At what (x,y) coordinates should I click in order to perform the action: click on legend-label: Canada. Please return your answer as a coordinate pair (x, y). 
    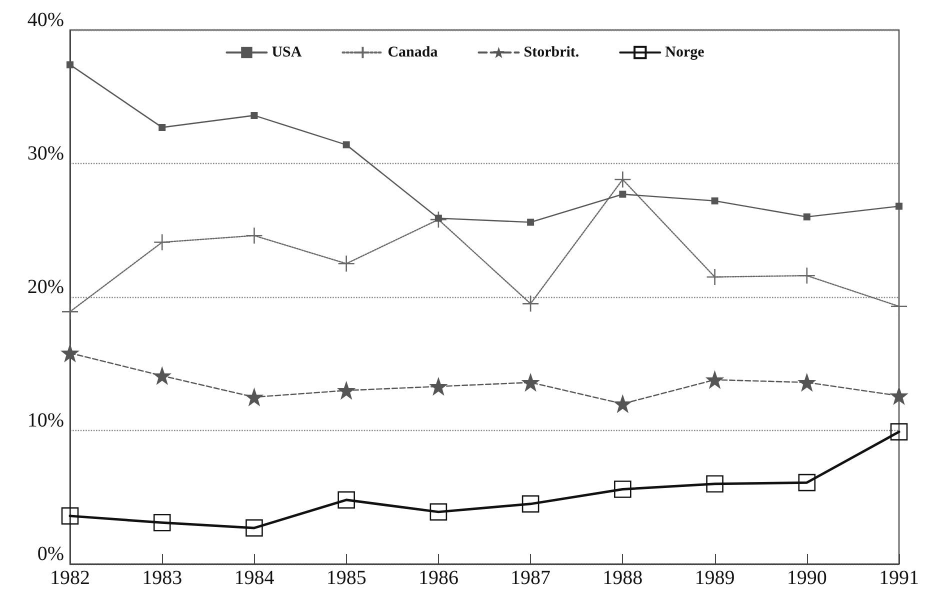
    Looking at the image, I should click on (413, 52).